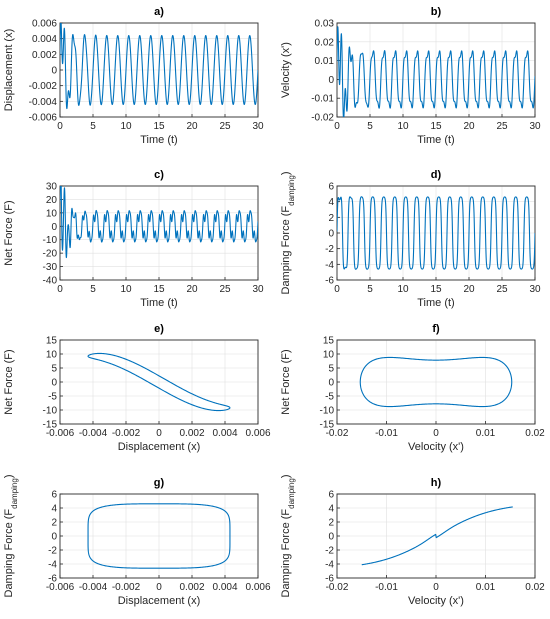  I want to click on y-tick-label: 0.004, so click(44, 39).